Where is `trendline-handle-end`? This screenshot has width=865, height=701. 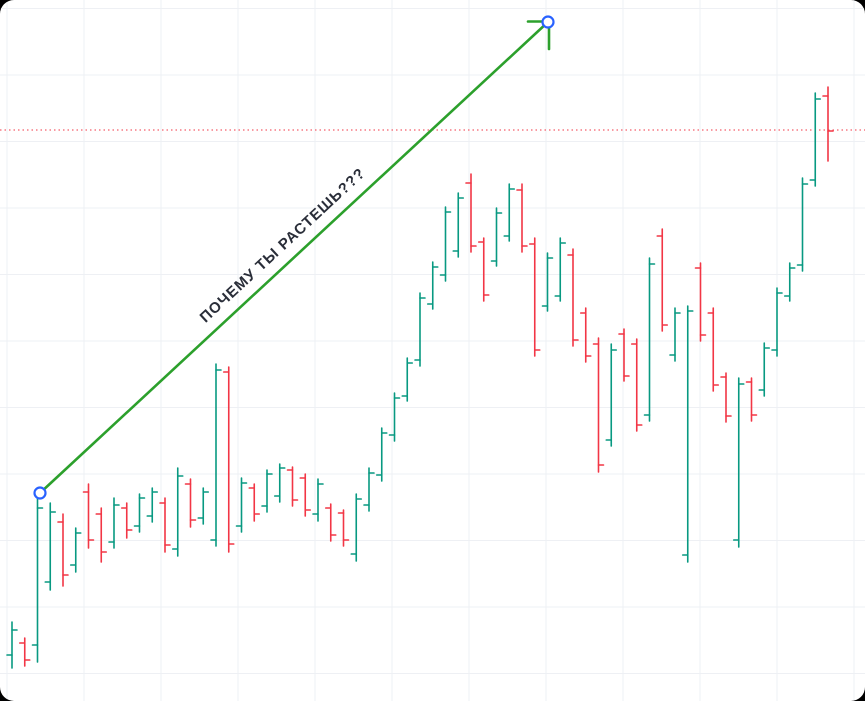 trendline-handle-end is located at coordinates (548, 22).